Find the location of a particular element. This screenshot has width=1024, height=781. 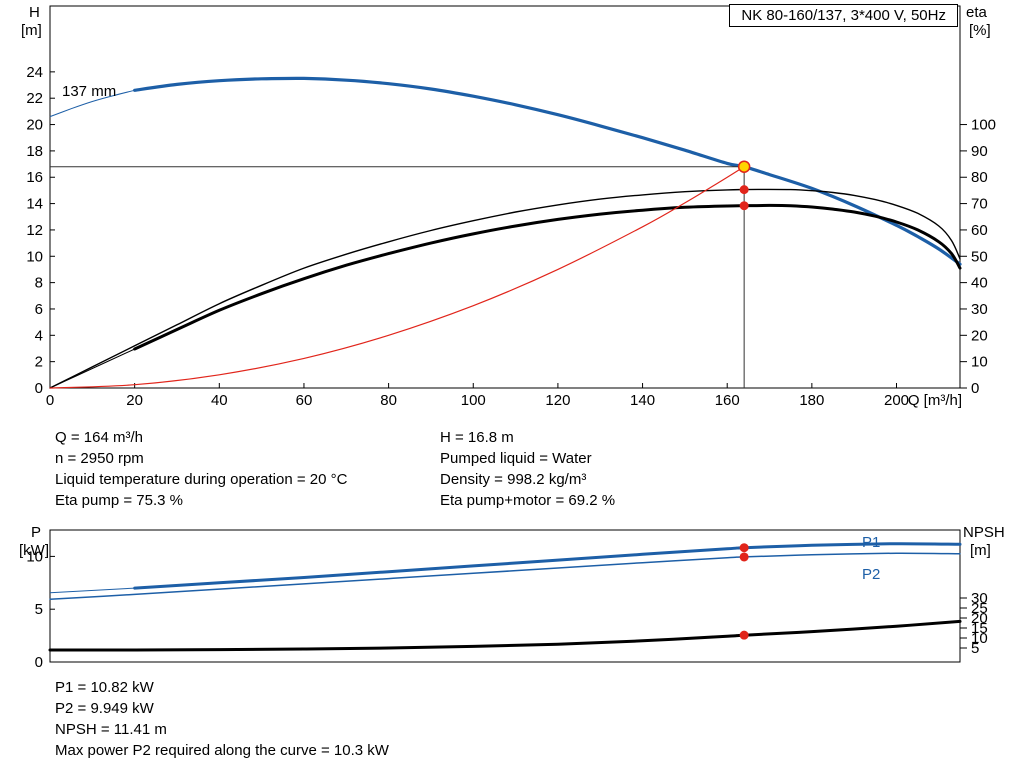

p-axis-unit: [kW] is located at coordinates (34, 550).